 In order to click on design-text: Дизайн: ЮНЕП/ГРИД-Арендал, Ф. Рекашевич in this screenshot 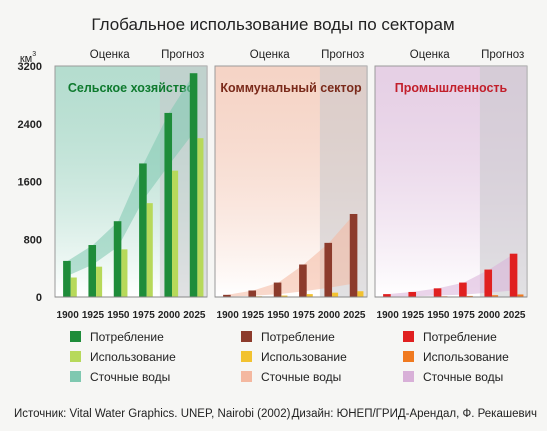, I will do `click(414, 414)`.